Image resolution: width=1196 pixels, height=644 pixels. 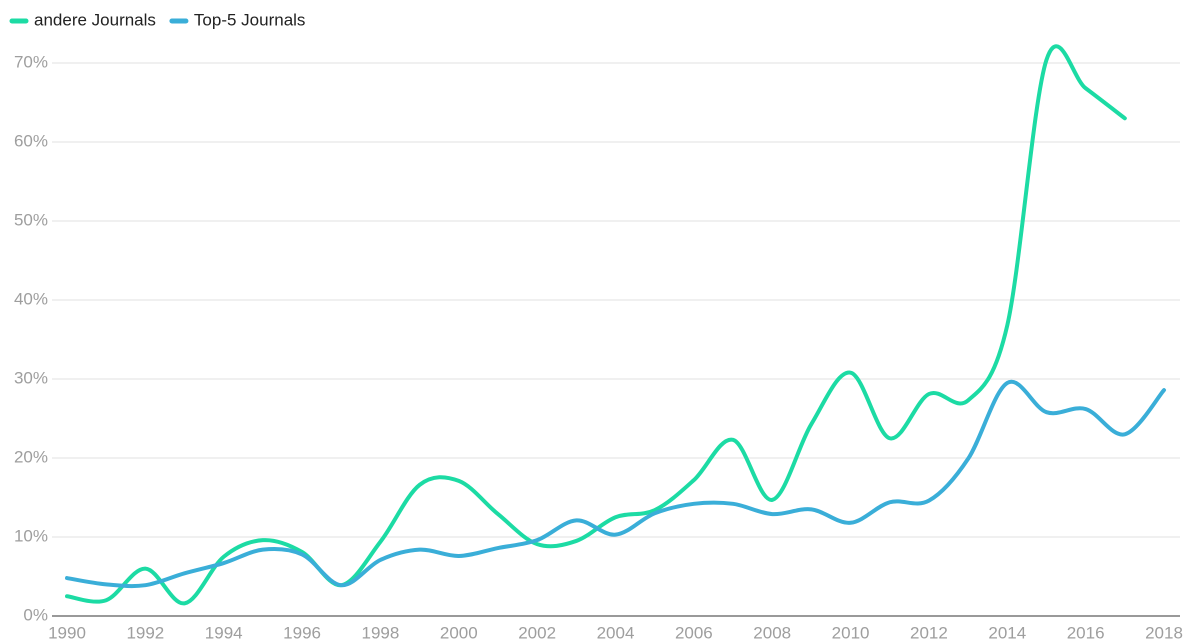 I want to click on x-tick-label: 2002, so click(x=537, y=632).